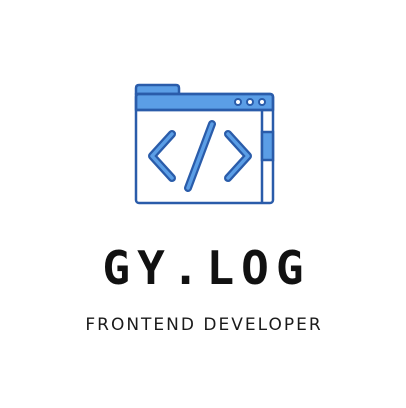 This screenshot has height=408, width=406. I want to click on code-window-icon, so click(204, 144).